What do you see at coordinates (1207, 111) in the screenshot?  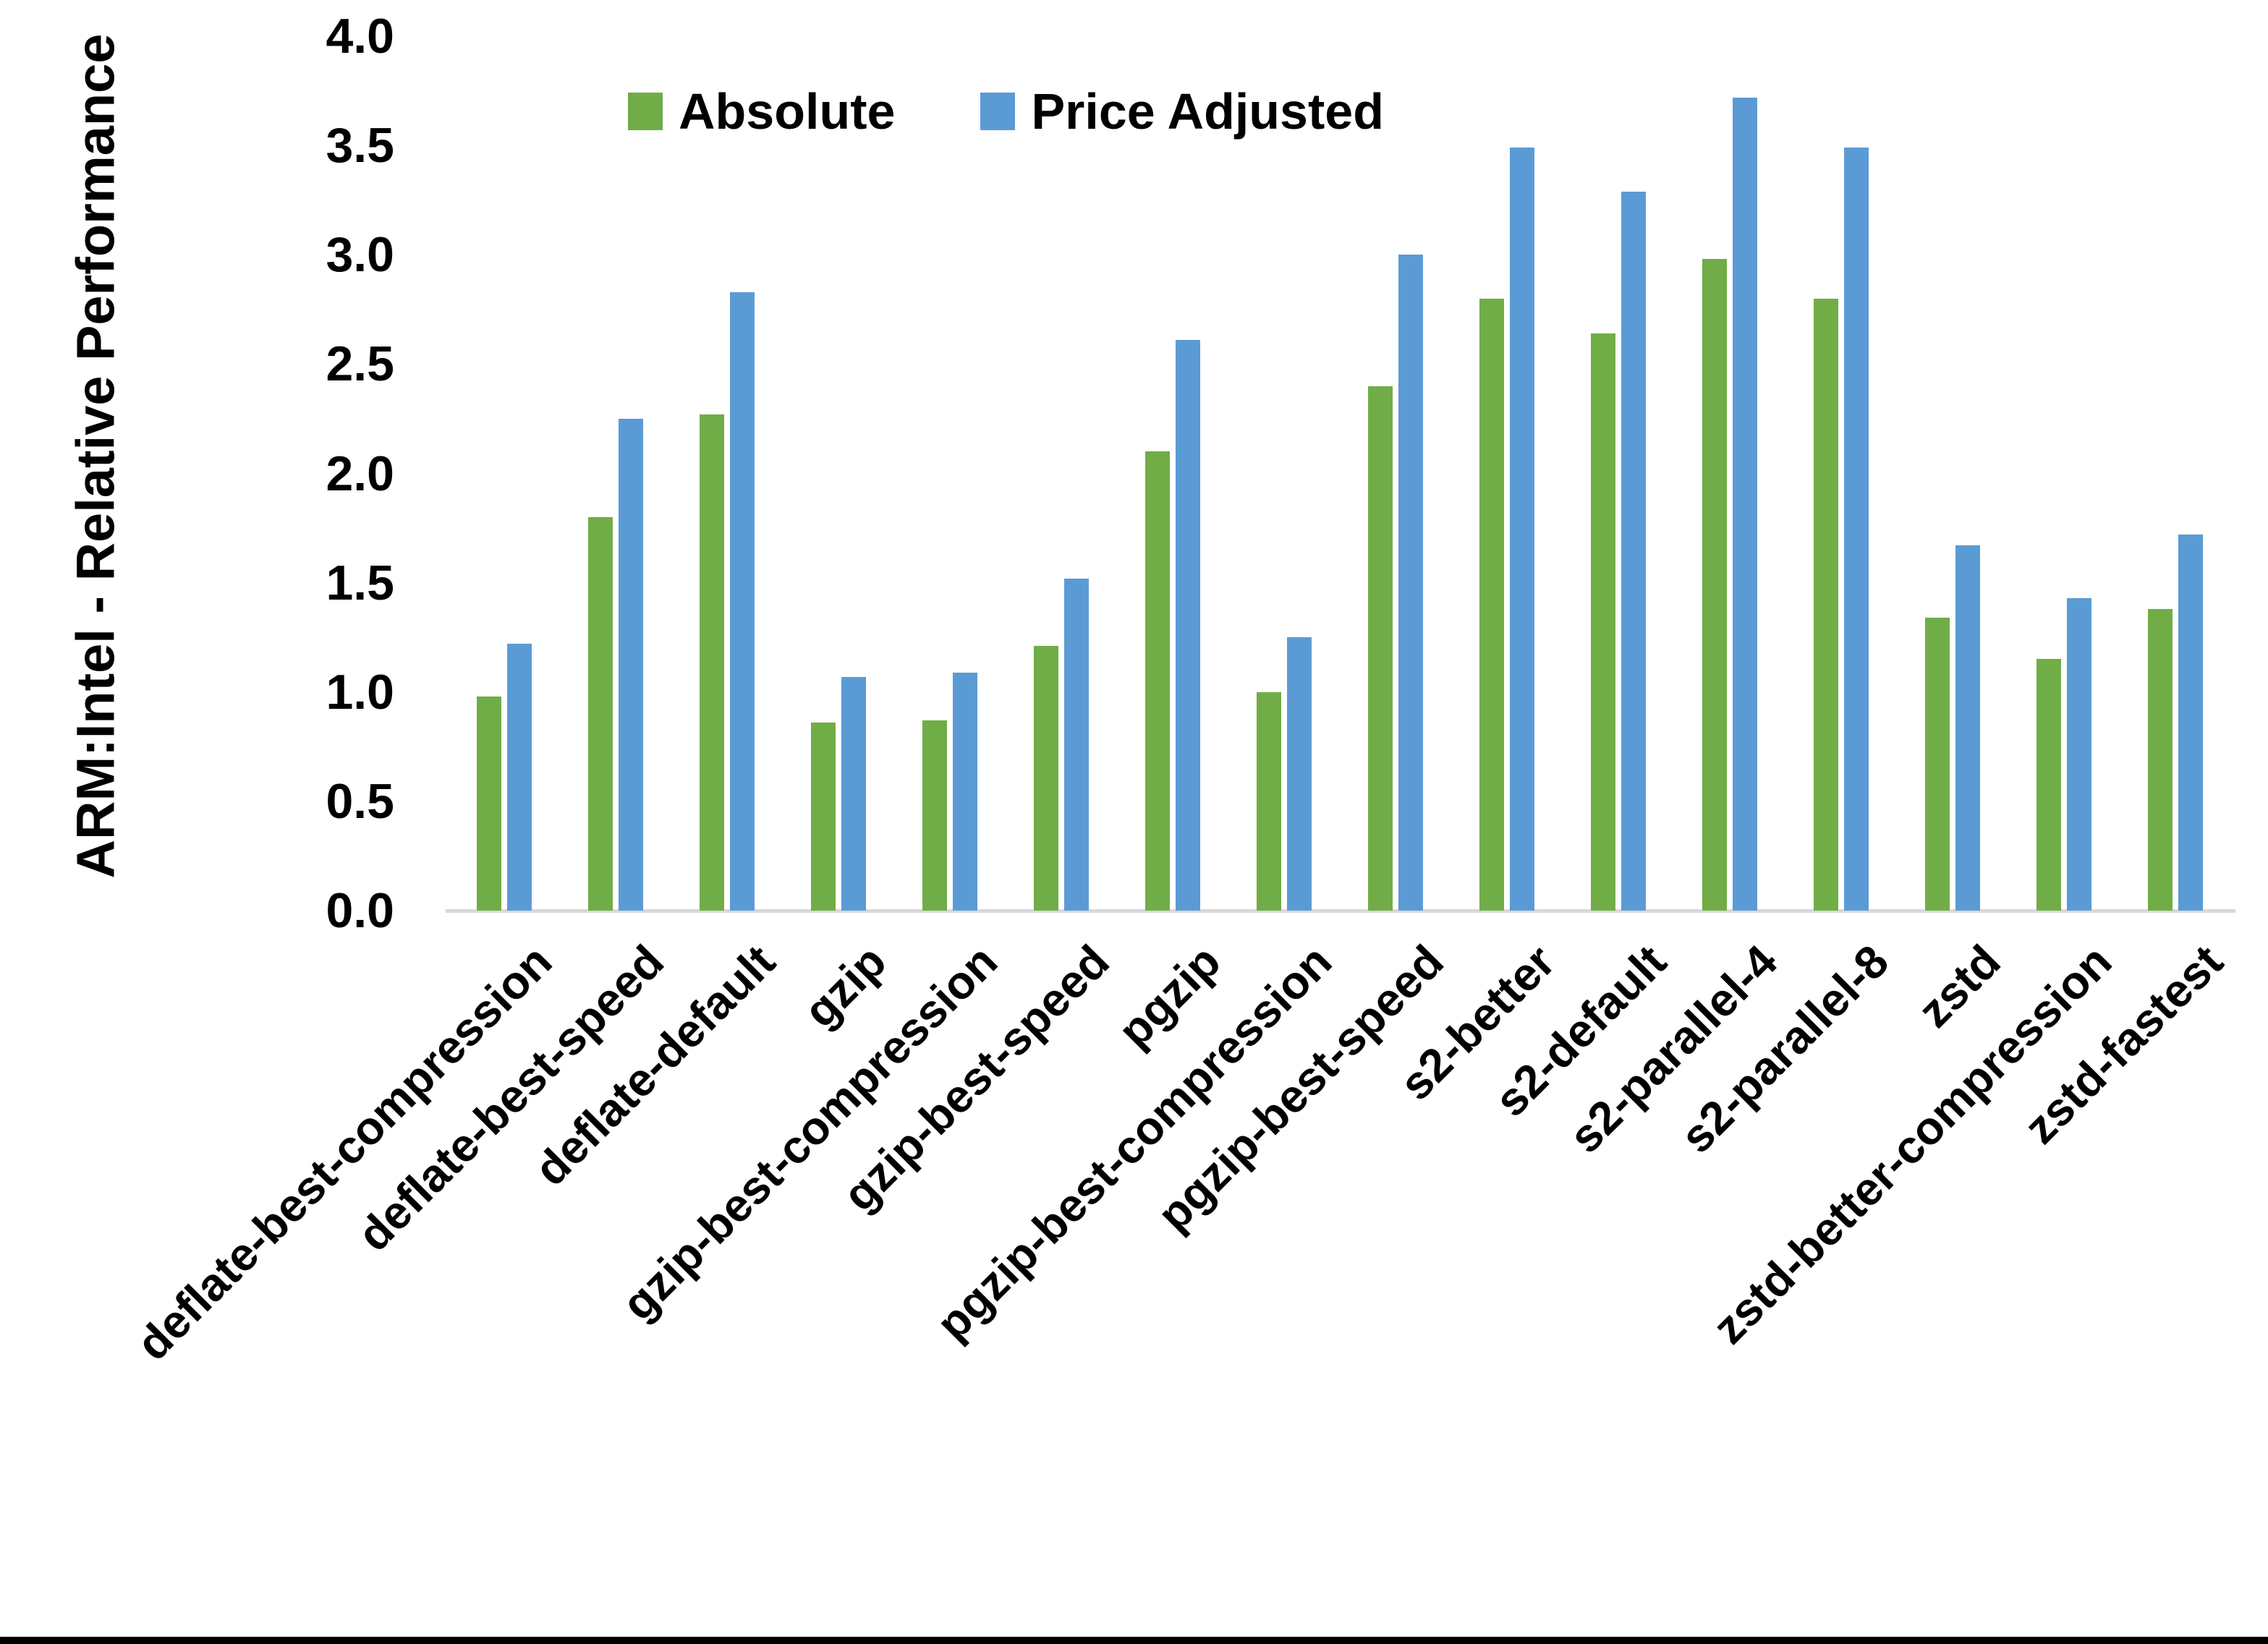 I see `legend-label-price-adjusted: Price Adjusted` at bounding box center [1207, 111].